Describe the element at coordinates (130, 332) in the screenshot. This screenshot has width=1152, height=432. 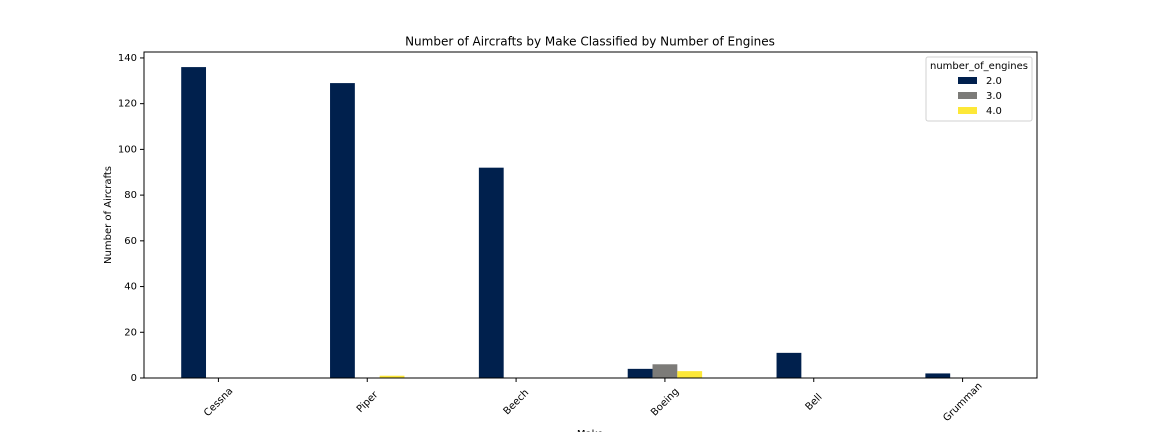
I see `y-tick-label: 20` at that location.